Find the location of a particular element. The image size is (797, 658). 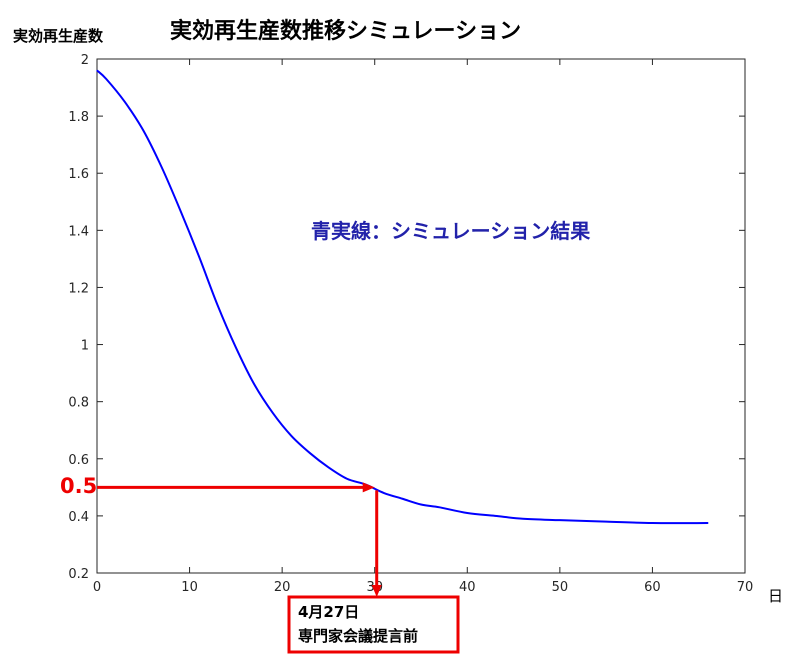

y-tick-label: 0.6 is located at coordinates (78, 460).